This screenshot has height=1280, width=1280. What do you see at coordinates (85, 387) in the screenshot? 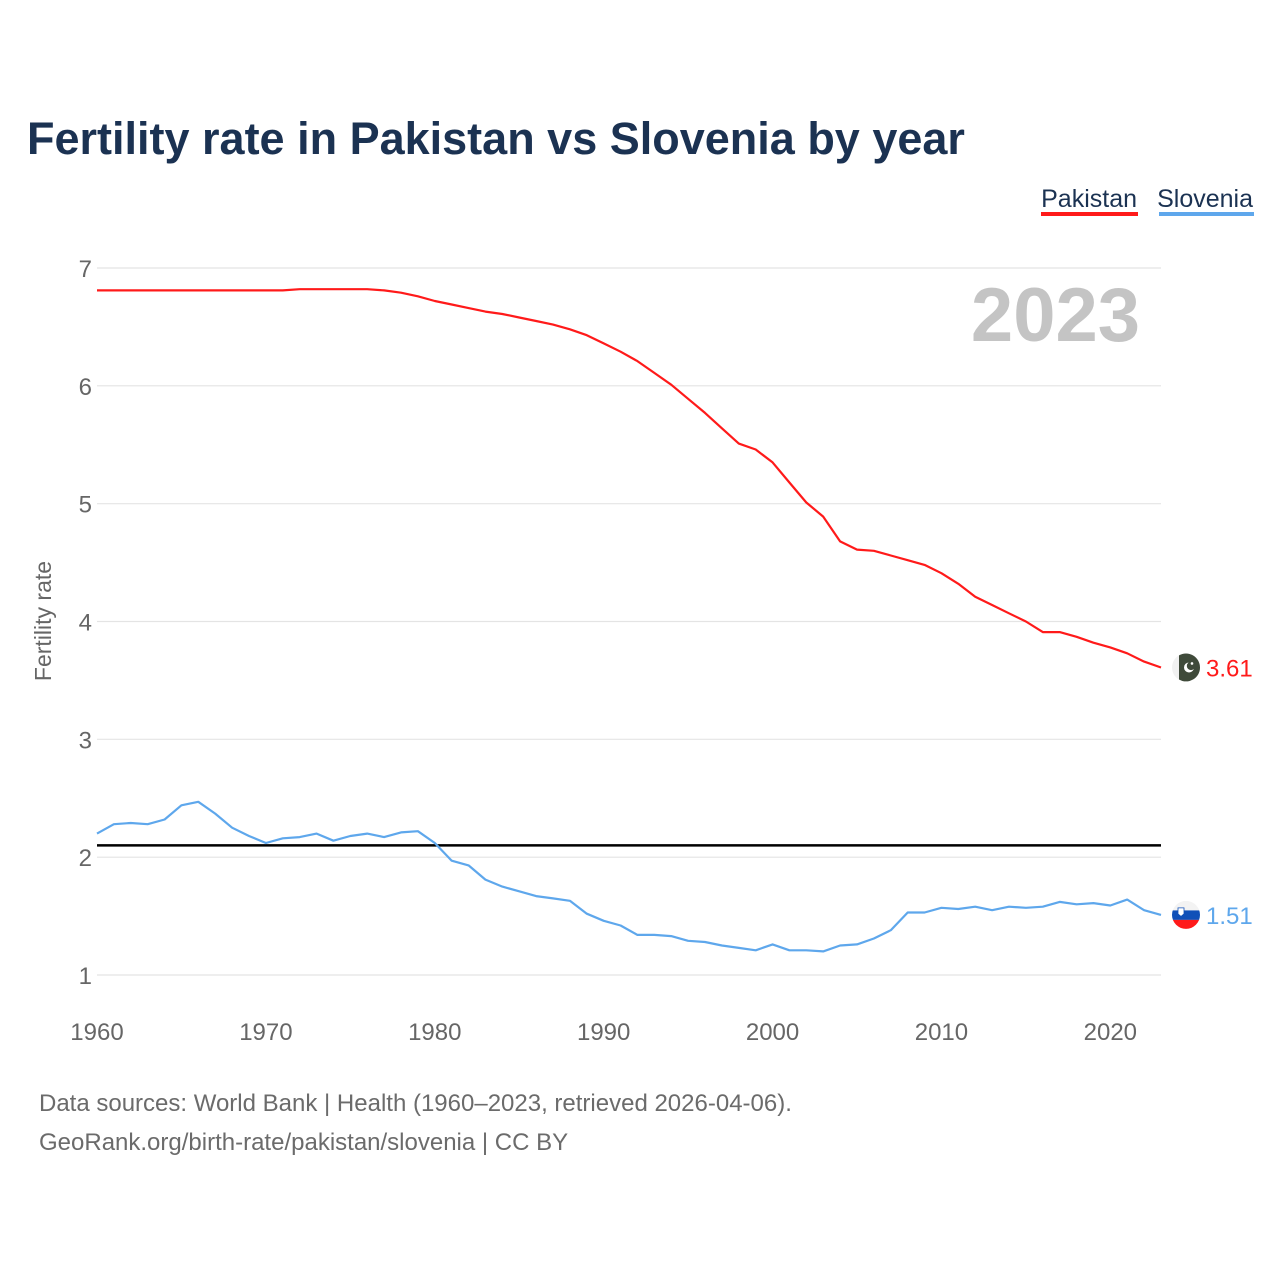
I see `y-tick-label: 6` at bounding box center [85, 387].